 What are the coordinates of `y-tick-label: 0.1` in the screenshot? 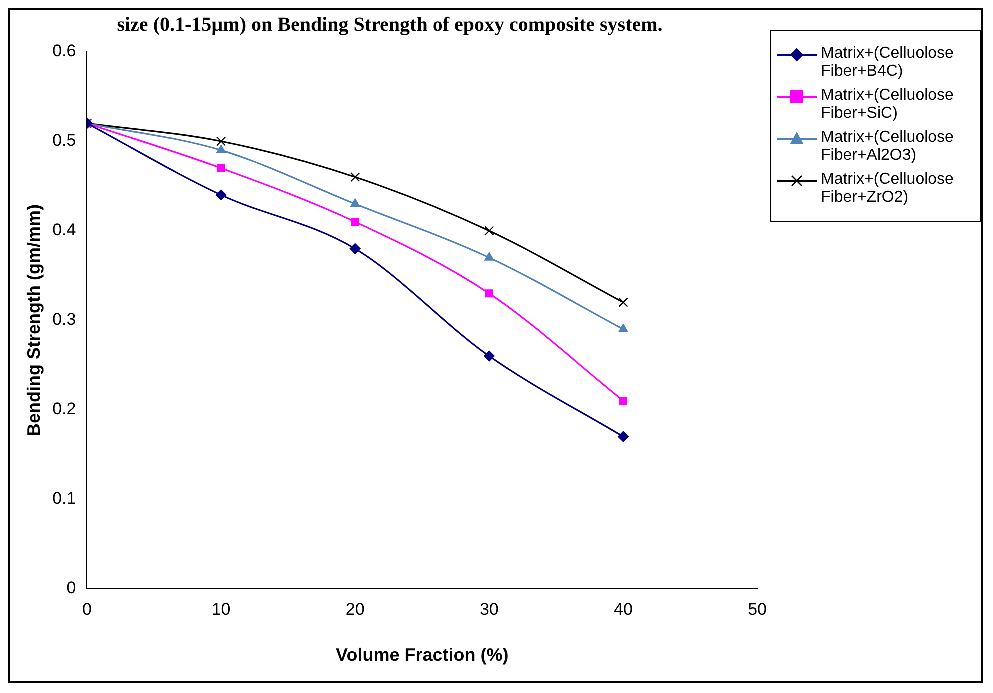 It's located at (64, 498).